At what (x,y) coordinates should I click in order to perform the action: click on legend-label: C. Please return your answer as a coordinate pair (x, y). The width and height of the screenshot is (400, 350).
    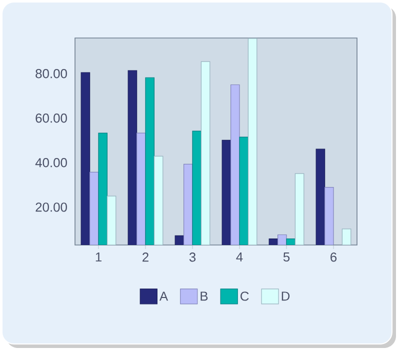
    Looking at the image, I should click on (244, 296).